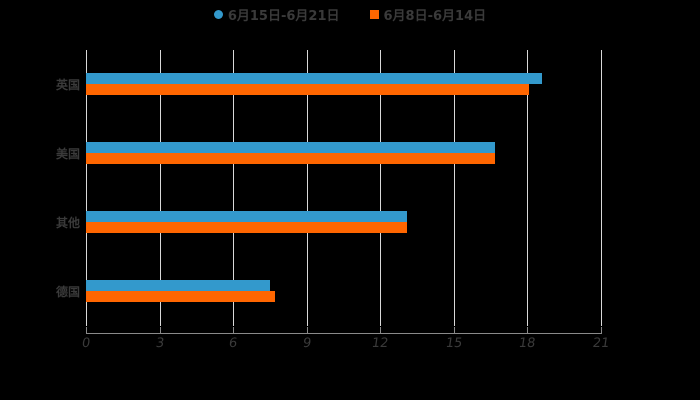 The width and height of the screenshot is (700, 400). I want to click on legend-square-icon, so click(374, 14).